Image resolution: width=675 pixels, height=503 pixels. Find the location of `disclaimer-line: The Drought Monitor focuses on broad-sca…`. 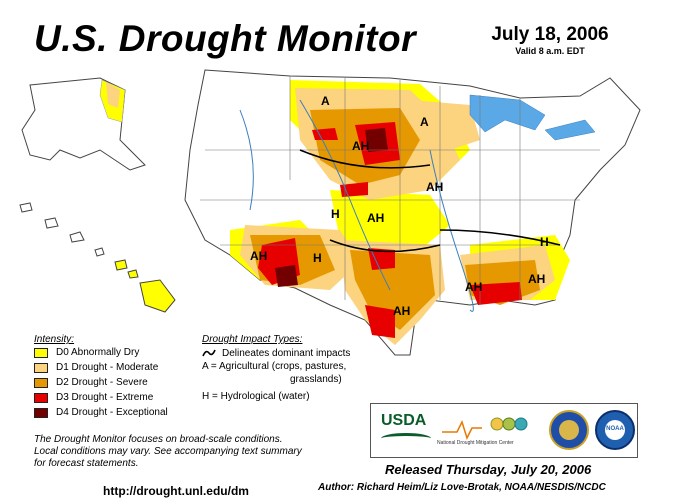

disclaimer-line: The Drought Monitor focuses on broad-sca… is located at coordinates (158, 439).